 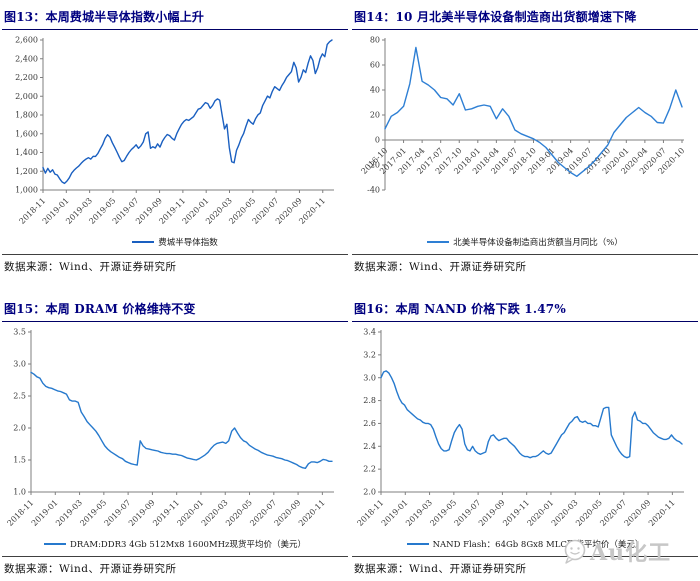 I want to click on figure-16-legend: NAND Flash：64Gb 8Gx8 MLC现货平均价（美元）, so click(x=525, y=543).